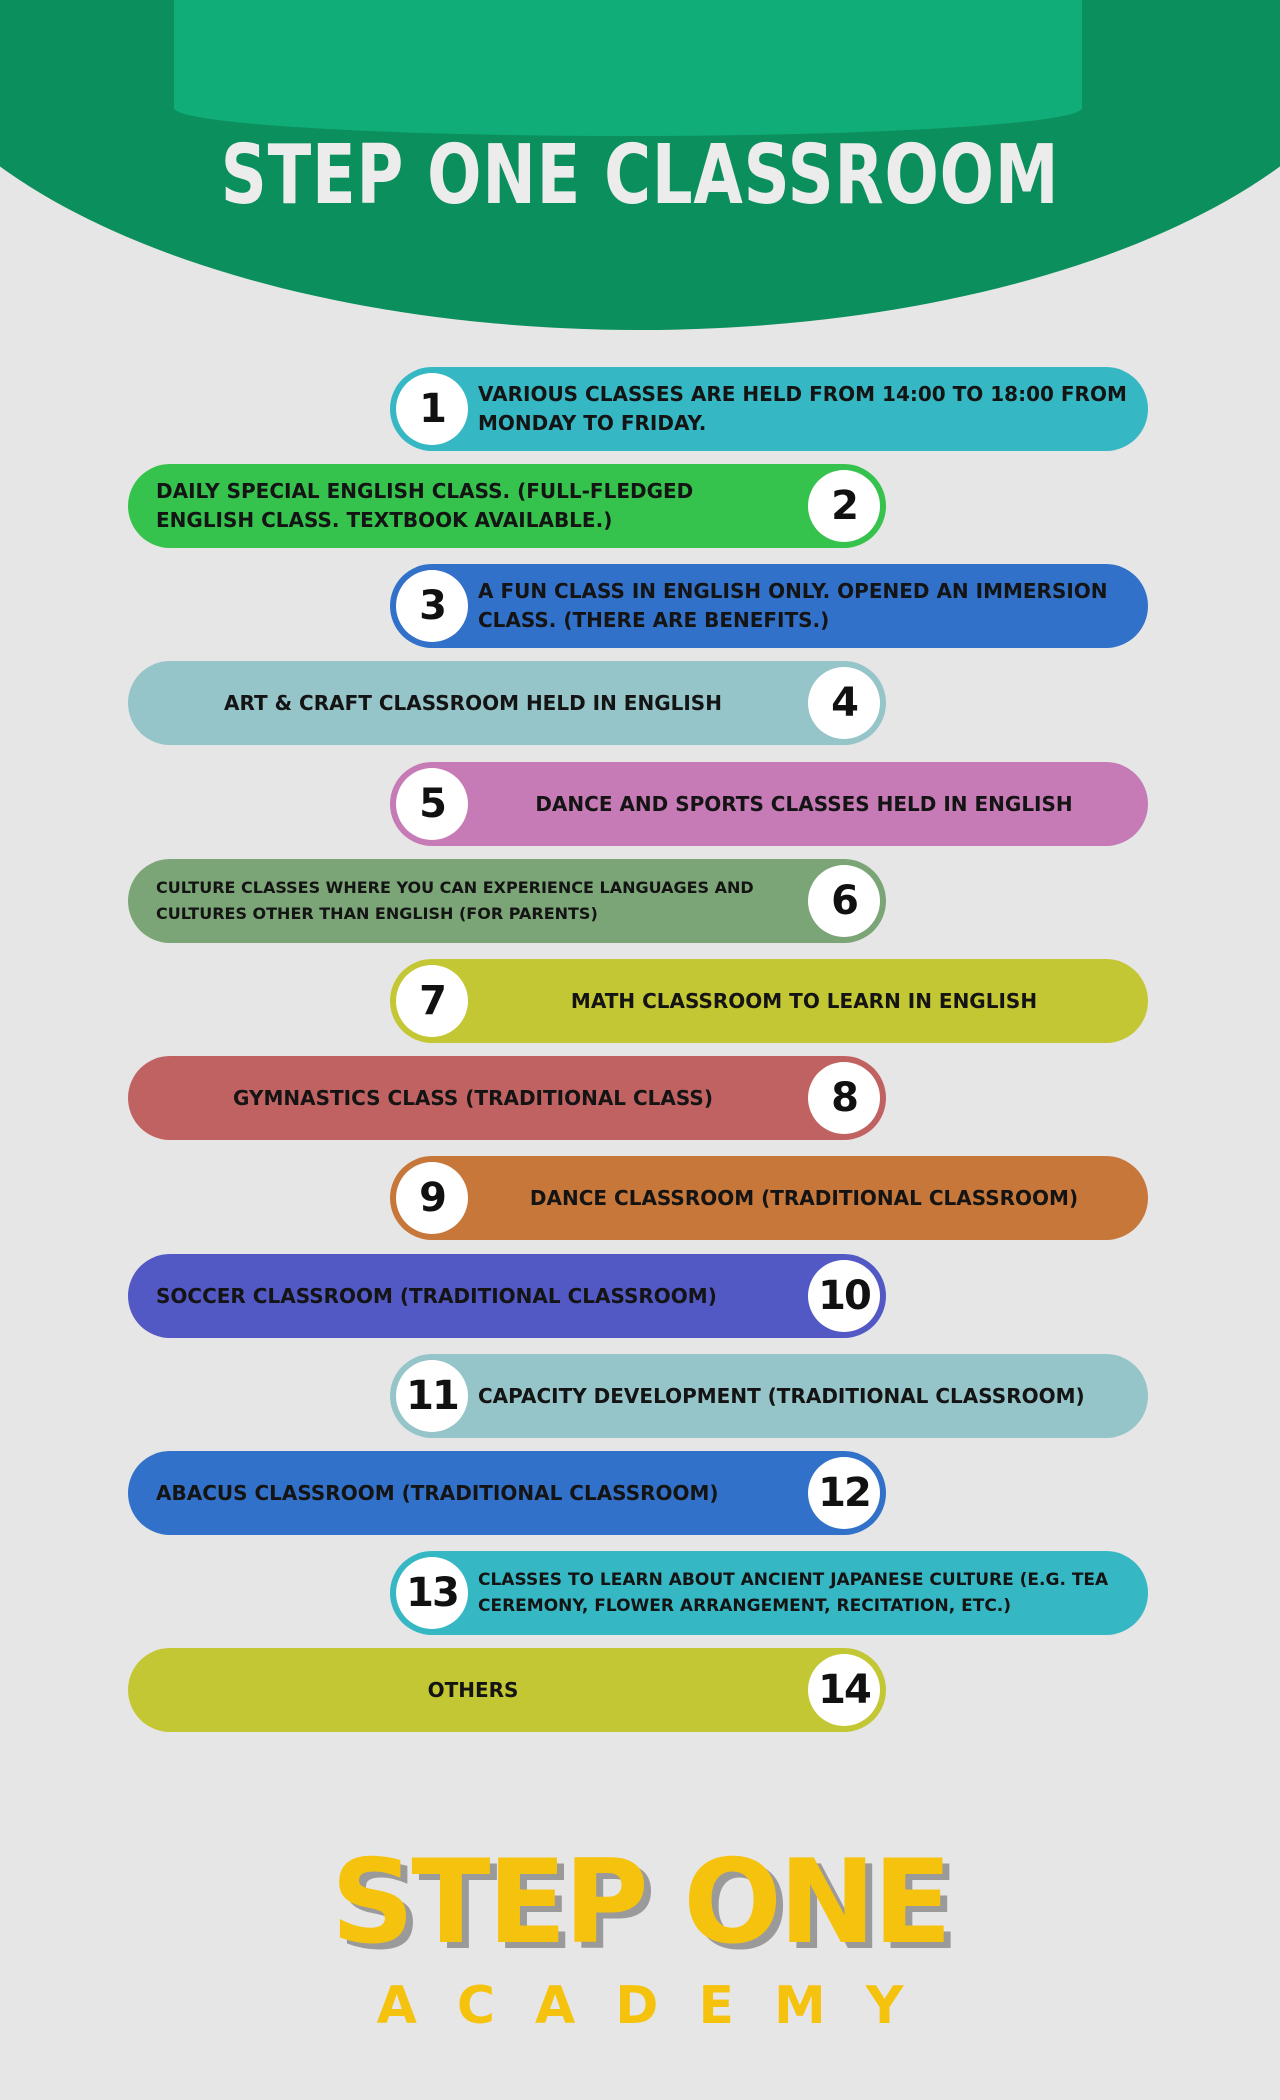  What do you see at coordinates (432, 409) in the screenshot?
I see `number-badge: 1` at bounding box center [432, 409].